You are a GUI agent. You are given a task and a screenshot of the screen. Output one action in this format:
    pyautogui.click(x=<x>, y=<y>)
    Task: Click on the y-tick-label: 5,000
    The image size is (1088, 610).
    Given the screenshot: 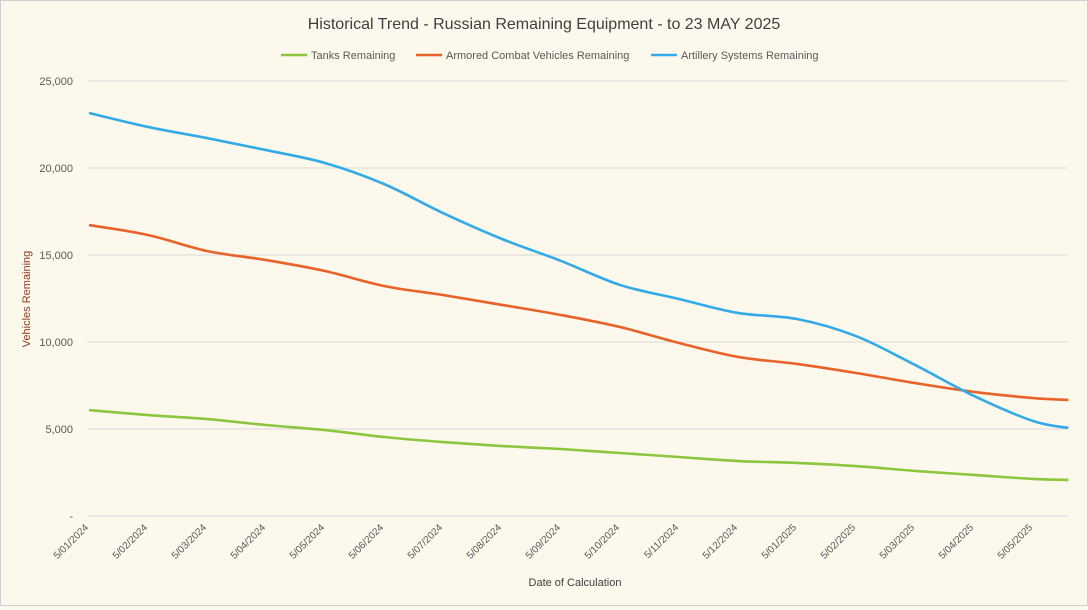 What is the action you would take?
    pyautogui.click(x=59, y=430)
    